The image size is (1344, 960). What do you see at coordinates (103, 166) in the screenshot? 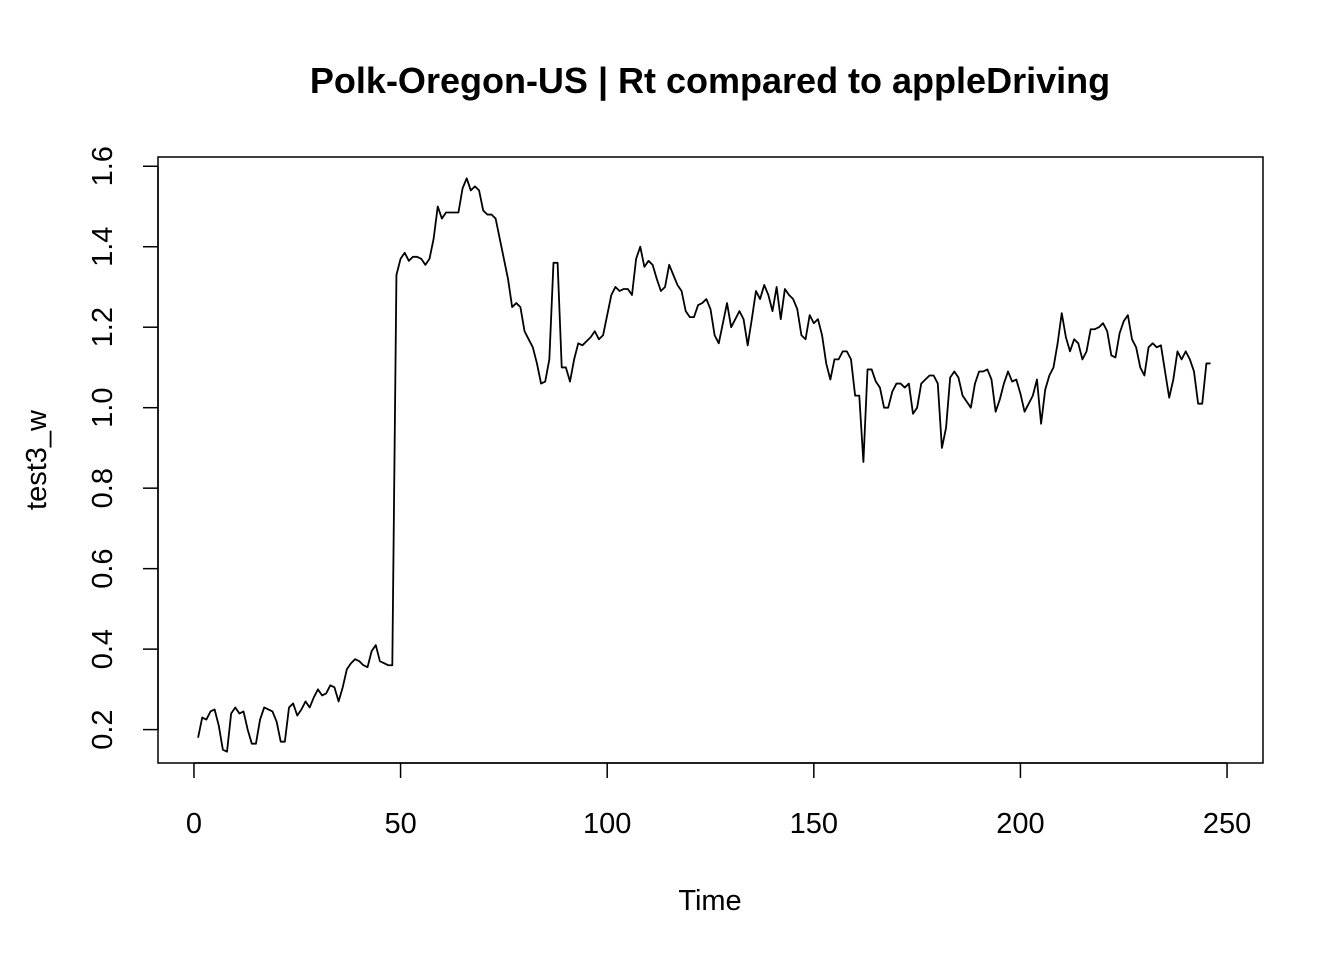
I see `y-tick-label: 1.6` at bounding box center [103, 166].